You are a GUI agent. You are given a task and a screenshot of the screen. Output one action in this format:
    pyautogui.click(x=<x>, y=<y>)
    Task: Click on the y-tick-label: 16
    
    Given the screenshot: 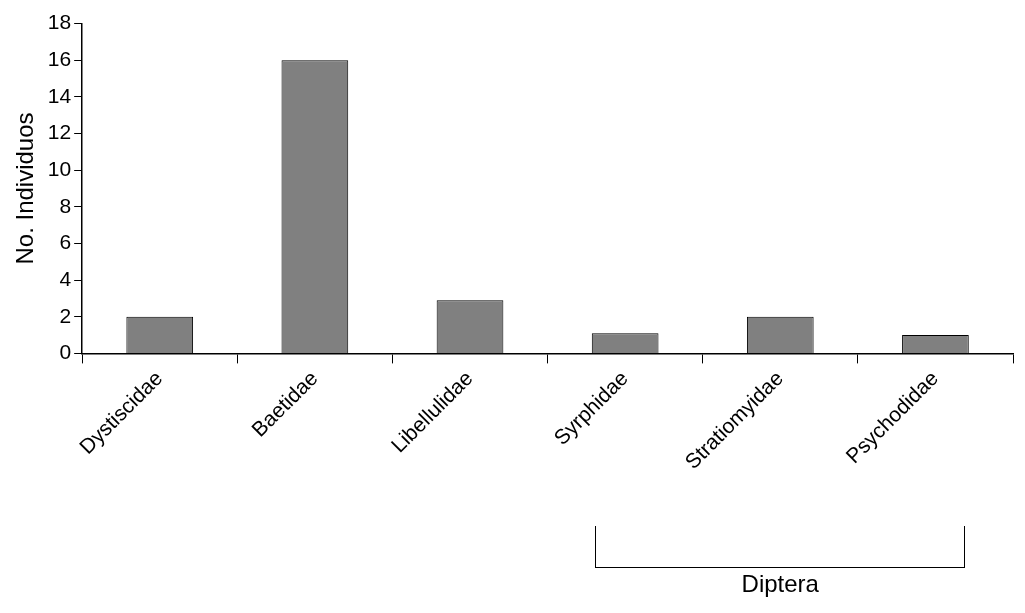 What is the action you would take?
    pyautogui.click(x=59, y=59)
    